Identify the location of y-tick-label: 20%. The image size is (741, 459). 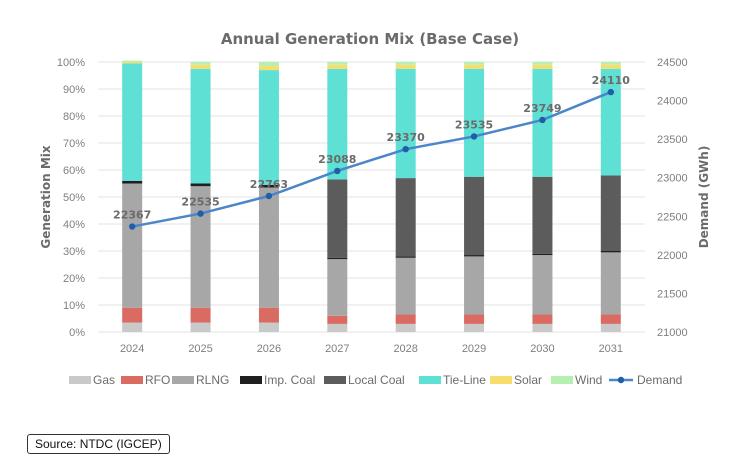
(74, 279).